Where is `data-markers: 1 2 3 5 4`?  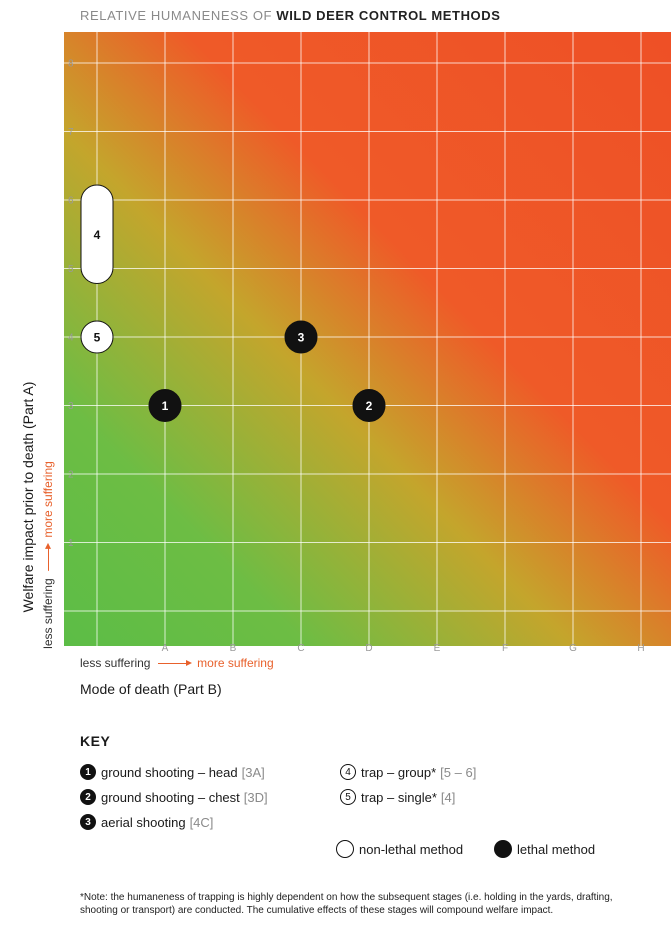
data-markers: 1 2 3 5 4 is located at coordinates (233, 303).